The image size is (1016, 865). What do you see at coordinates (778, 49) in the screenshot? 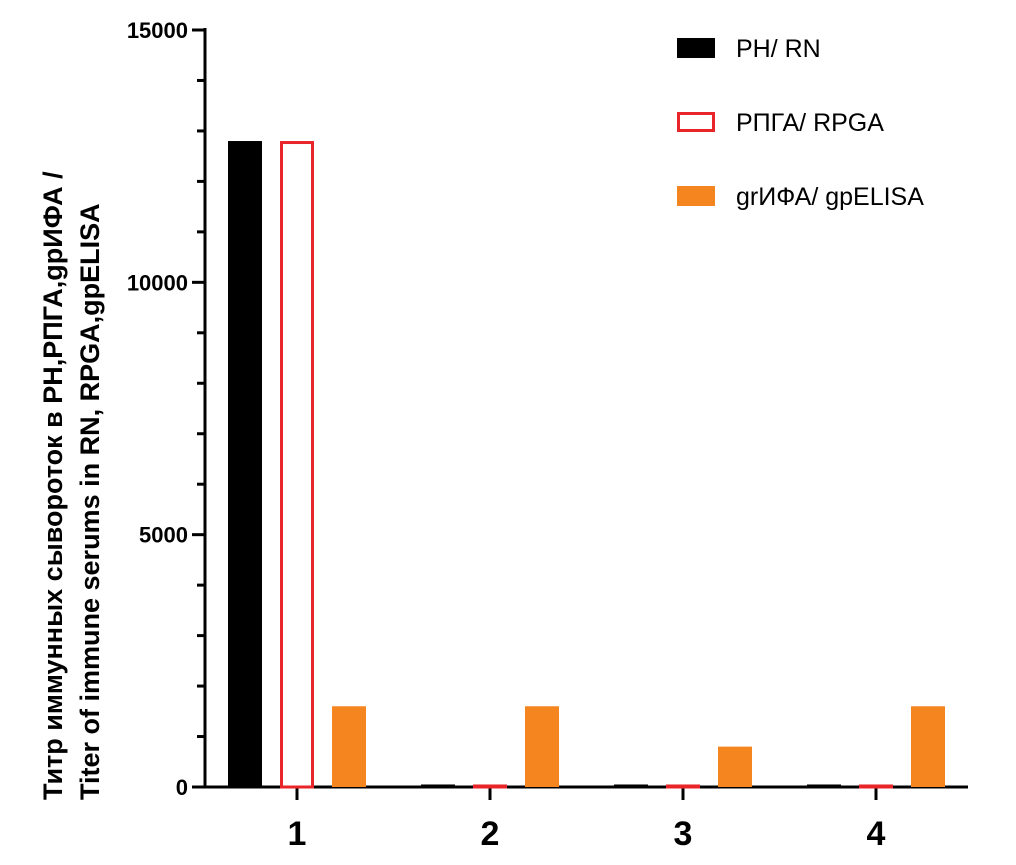
I see `legend-label-1: РН/ RN` at bounding box center [778, 49].